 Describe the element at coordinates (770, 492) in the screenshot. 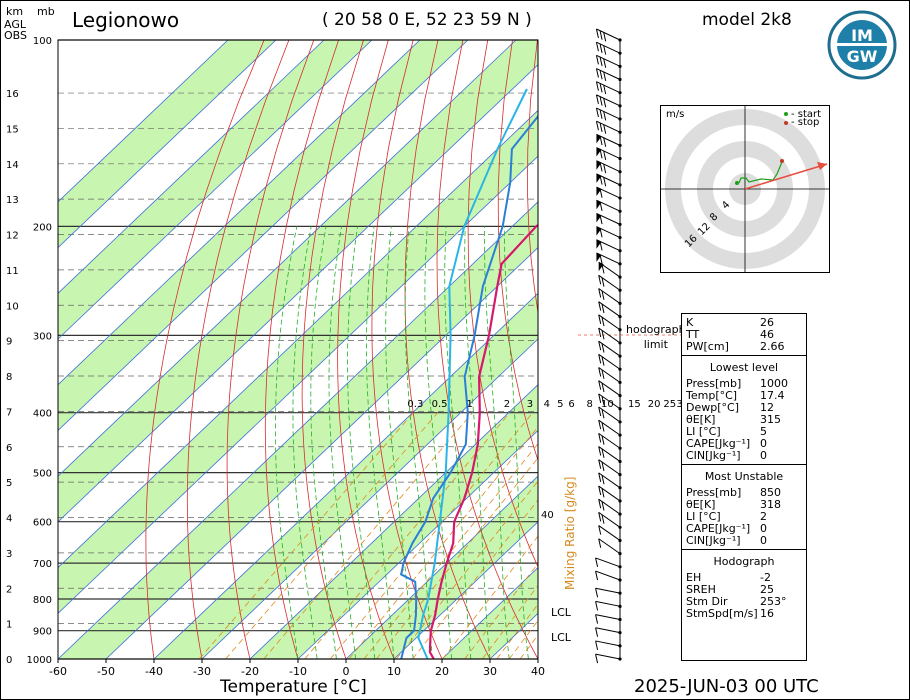

I see `stat-value: 850` at that location.